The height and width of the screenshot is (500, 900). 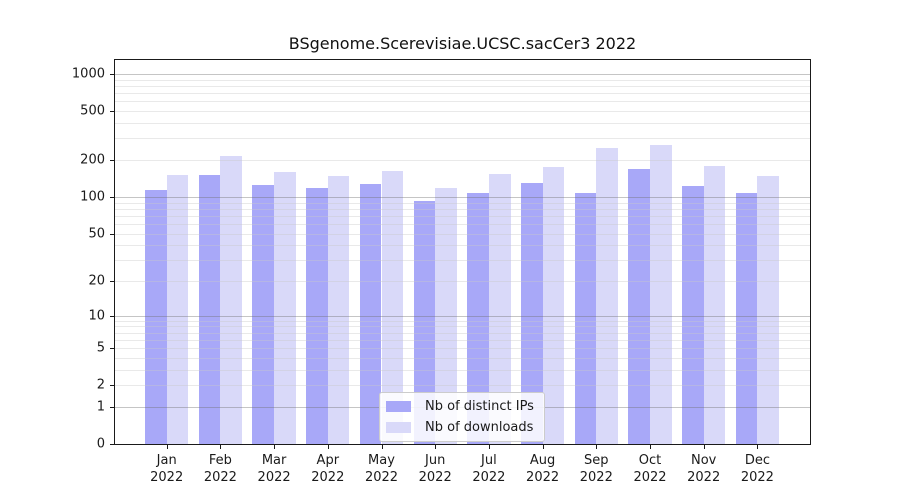 What do you see at coordinates (398, 406) in the screenshot?
I see `legend-swatch-ips-icon` at bounding box center [398, 406].